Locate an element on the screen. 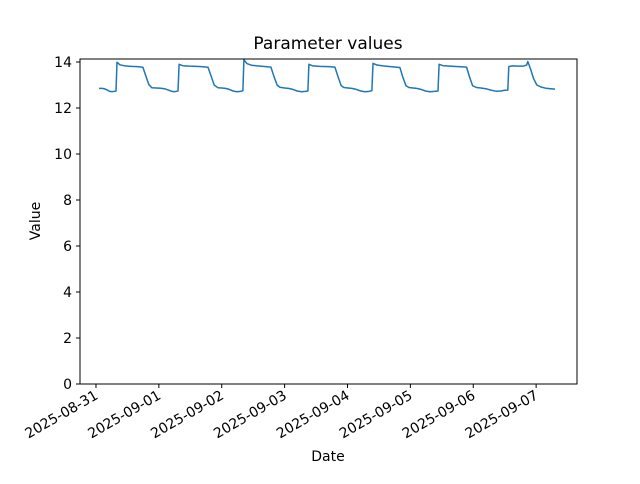 The width and height of the screenshot is (640, 484). y-axis-ticks: 0 2 4 6 8 10 12 14 is located at coordinates (67, 224).